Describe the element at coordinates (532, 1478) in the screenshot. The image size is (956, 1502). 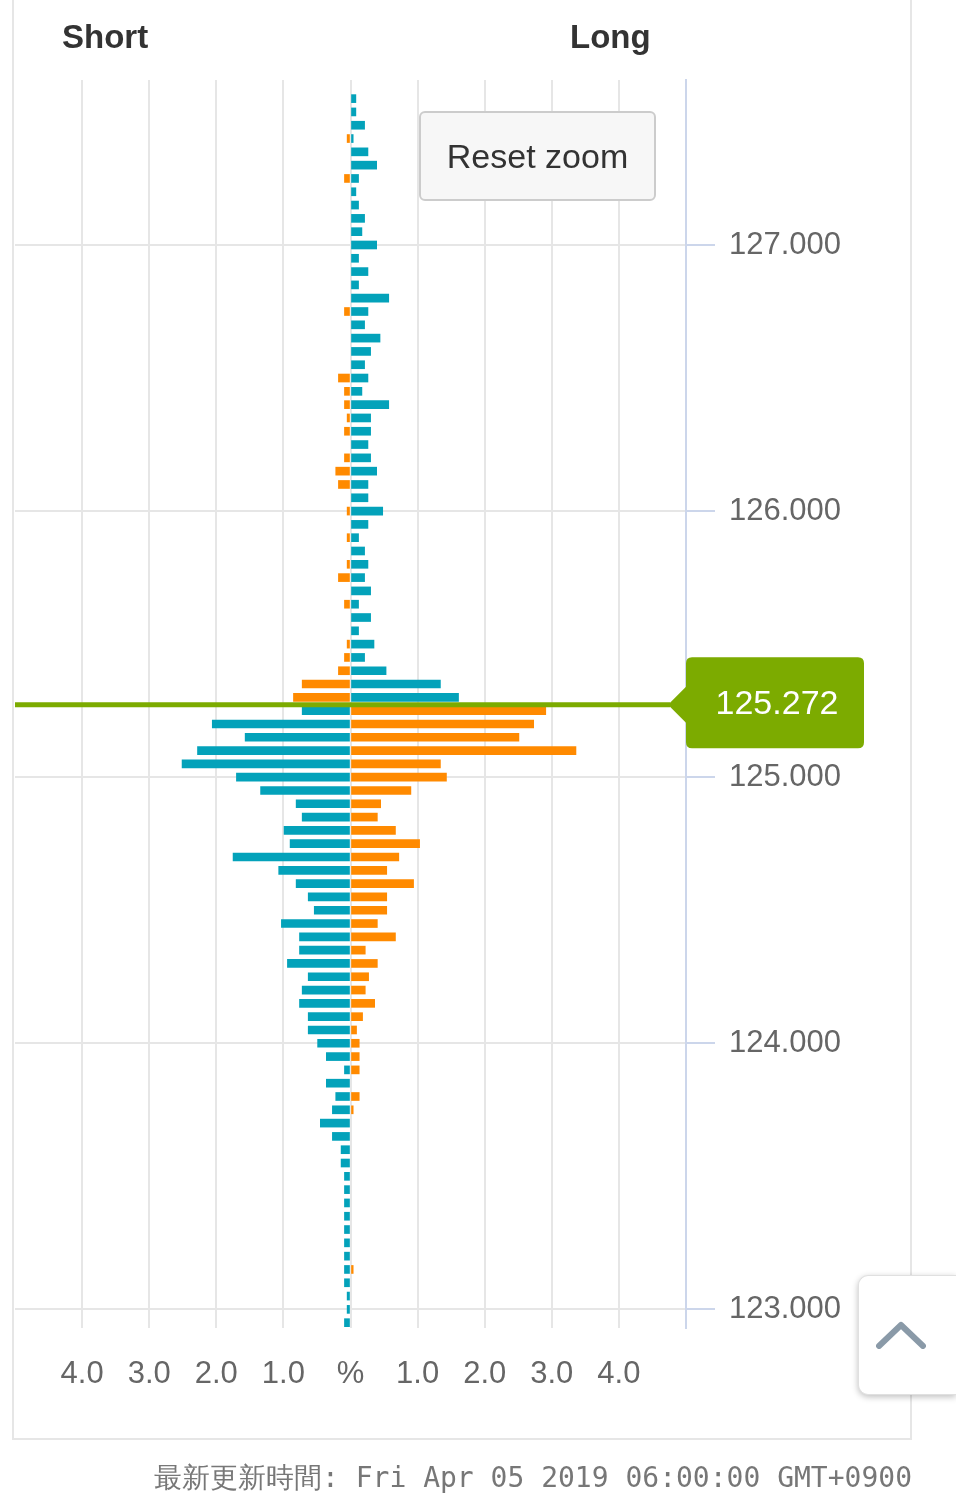
I see `text: 最新更新時間: Fri Apr 05 2019 06:00:00 GMT+0900` at that location.